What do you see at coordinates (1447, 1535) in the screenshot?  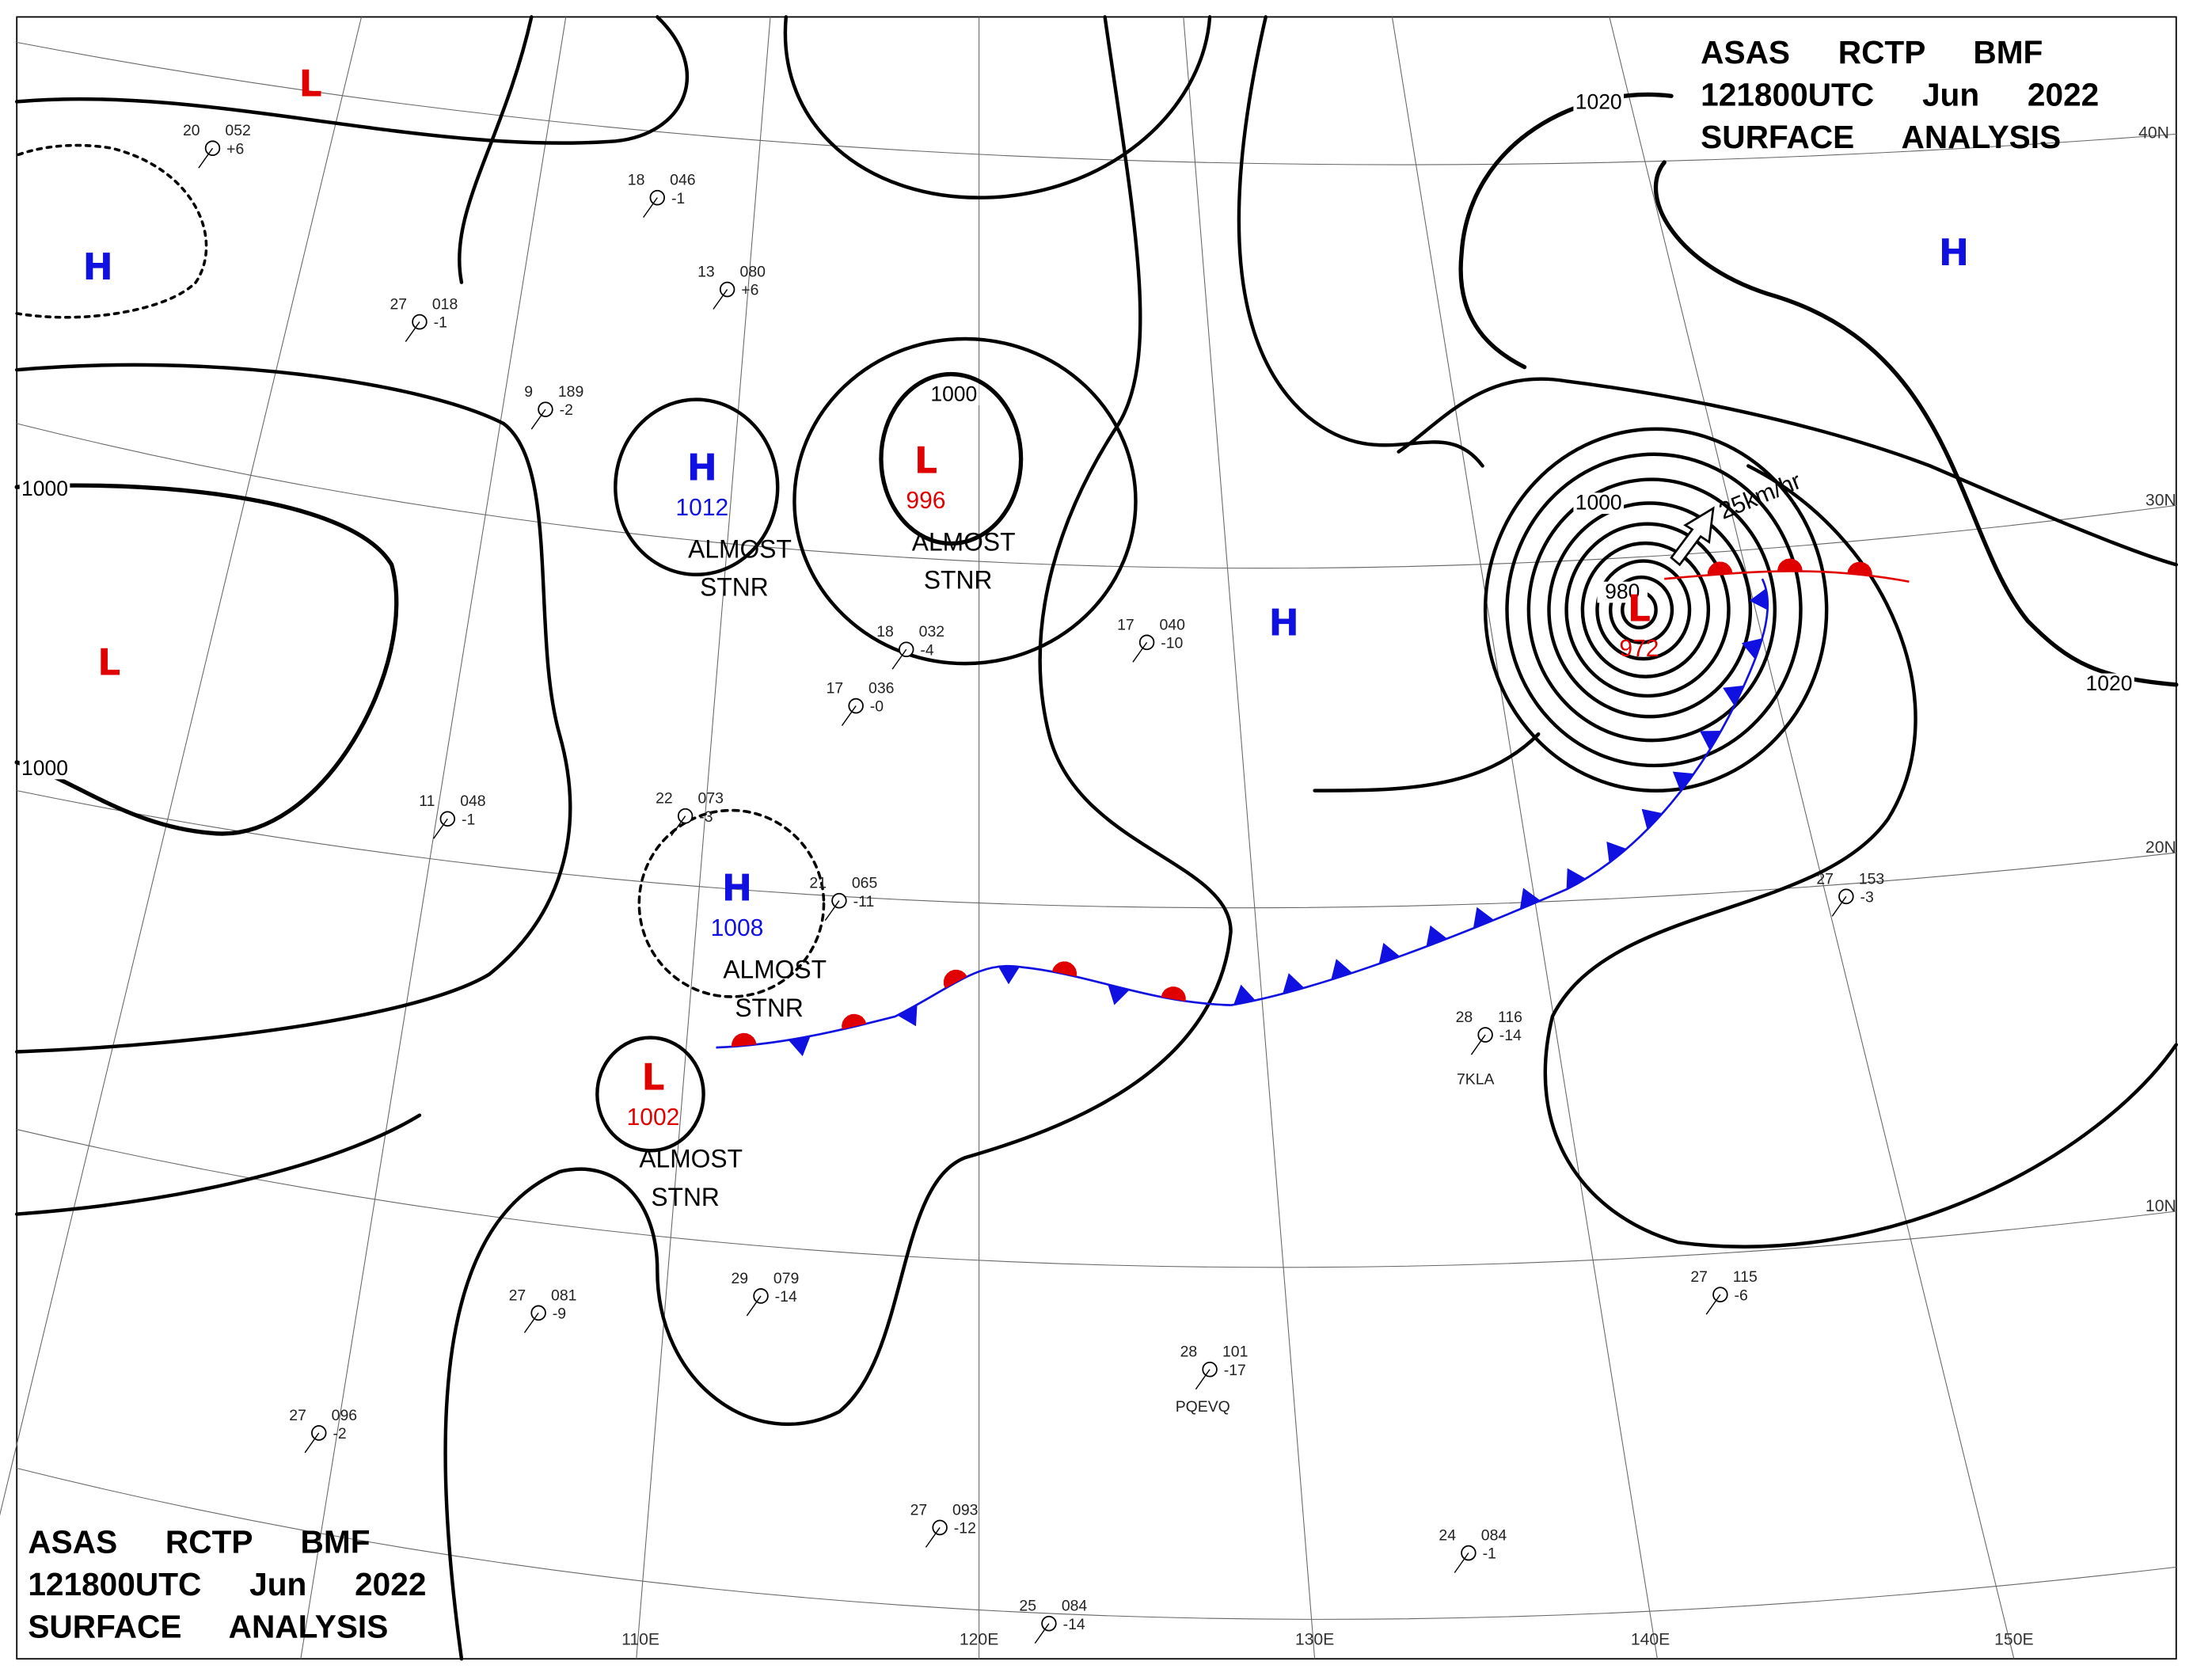 I see `station-temp: 24` at bounding box center [1447, 1535].